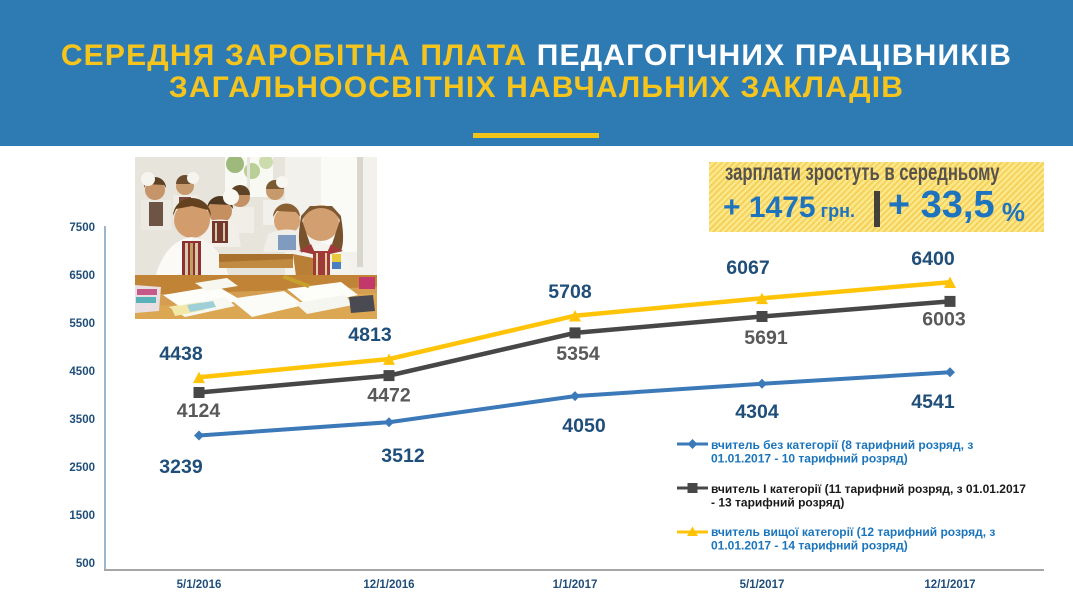  What do you see at coordinates (809, 545) in the screenshot?
I see `svg-text:01.01.2017 - 14 тарифний розря: 01.01.2017 - 14 тарифний розряд)` at bounding box center [809, 545].